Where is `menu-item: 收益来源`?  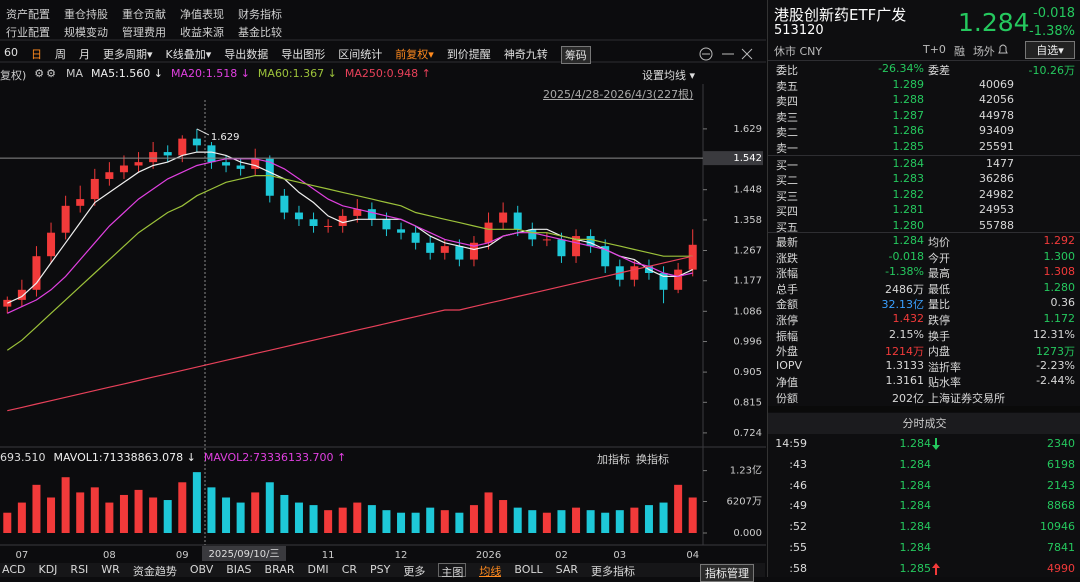 menu-item: 收益来源 is located at coordinates (202, 32).